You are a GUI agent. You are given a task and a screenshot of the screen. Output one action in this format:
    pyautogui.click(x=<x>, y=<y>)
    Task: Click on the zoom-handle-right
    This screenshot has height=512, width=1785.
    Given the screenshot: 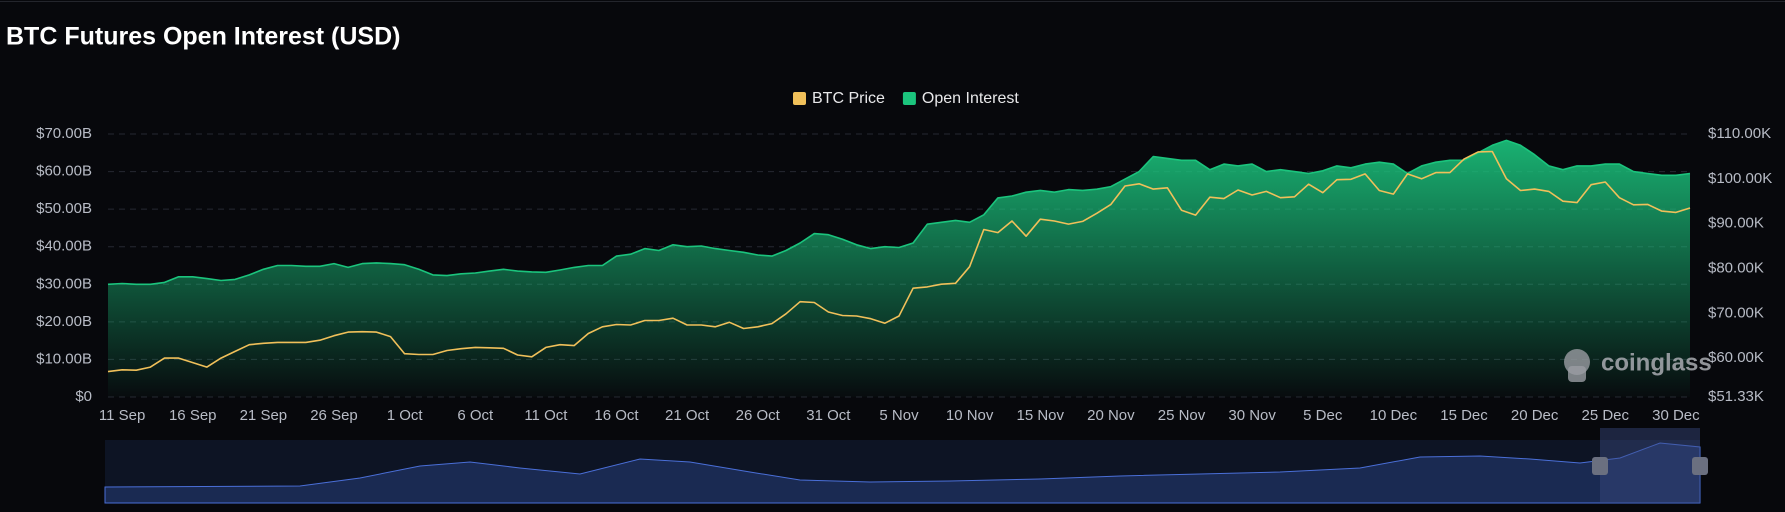 What is the action you would take?
    pyautogui.click(x=1700, y=466)
    